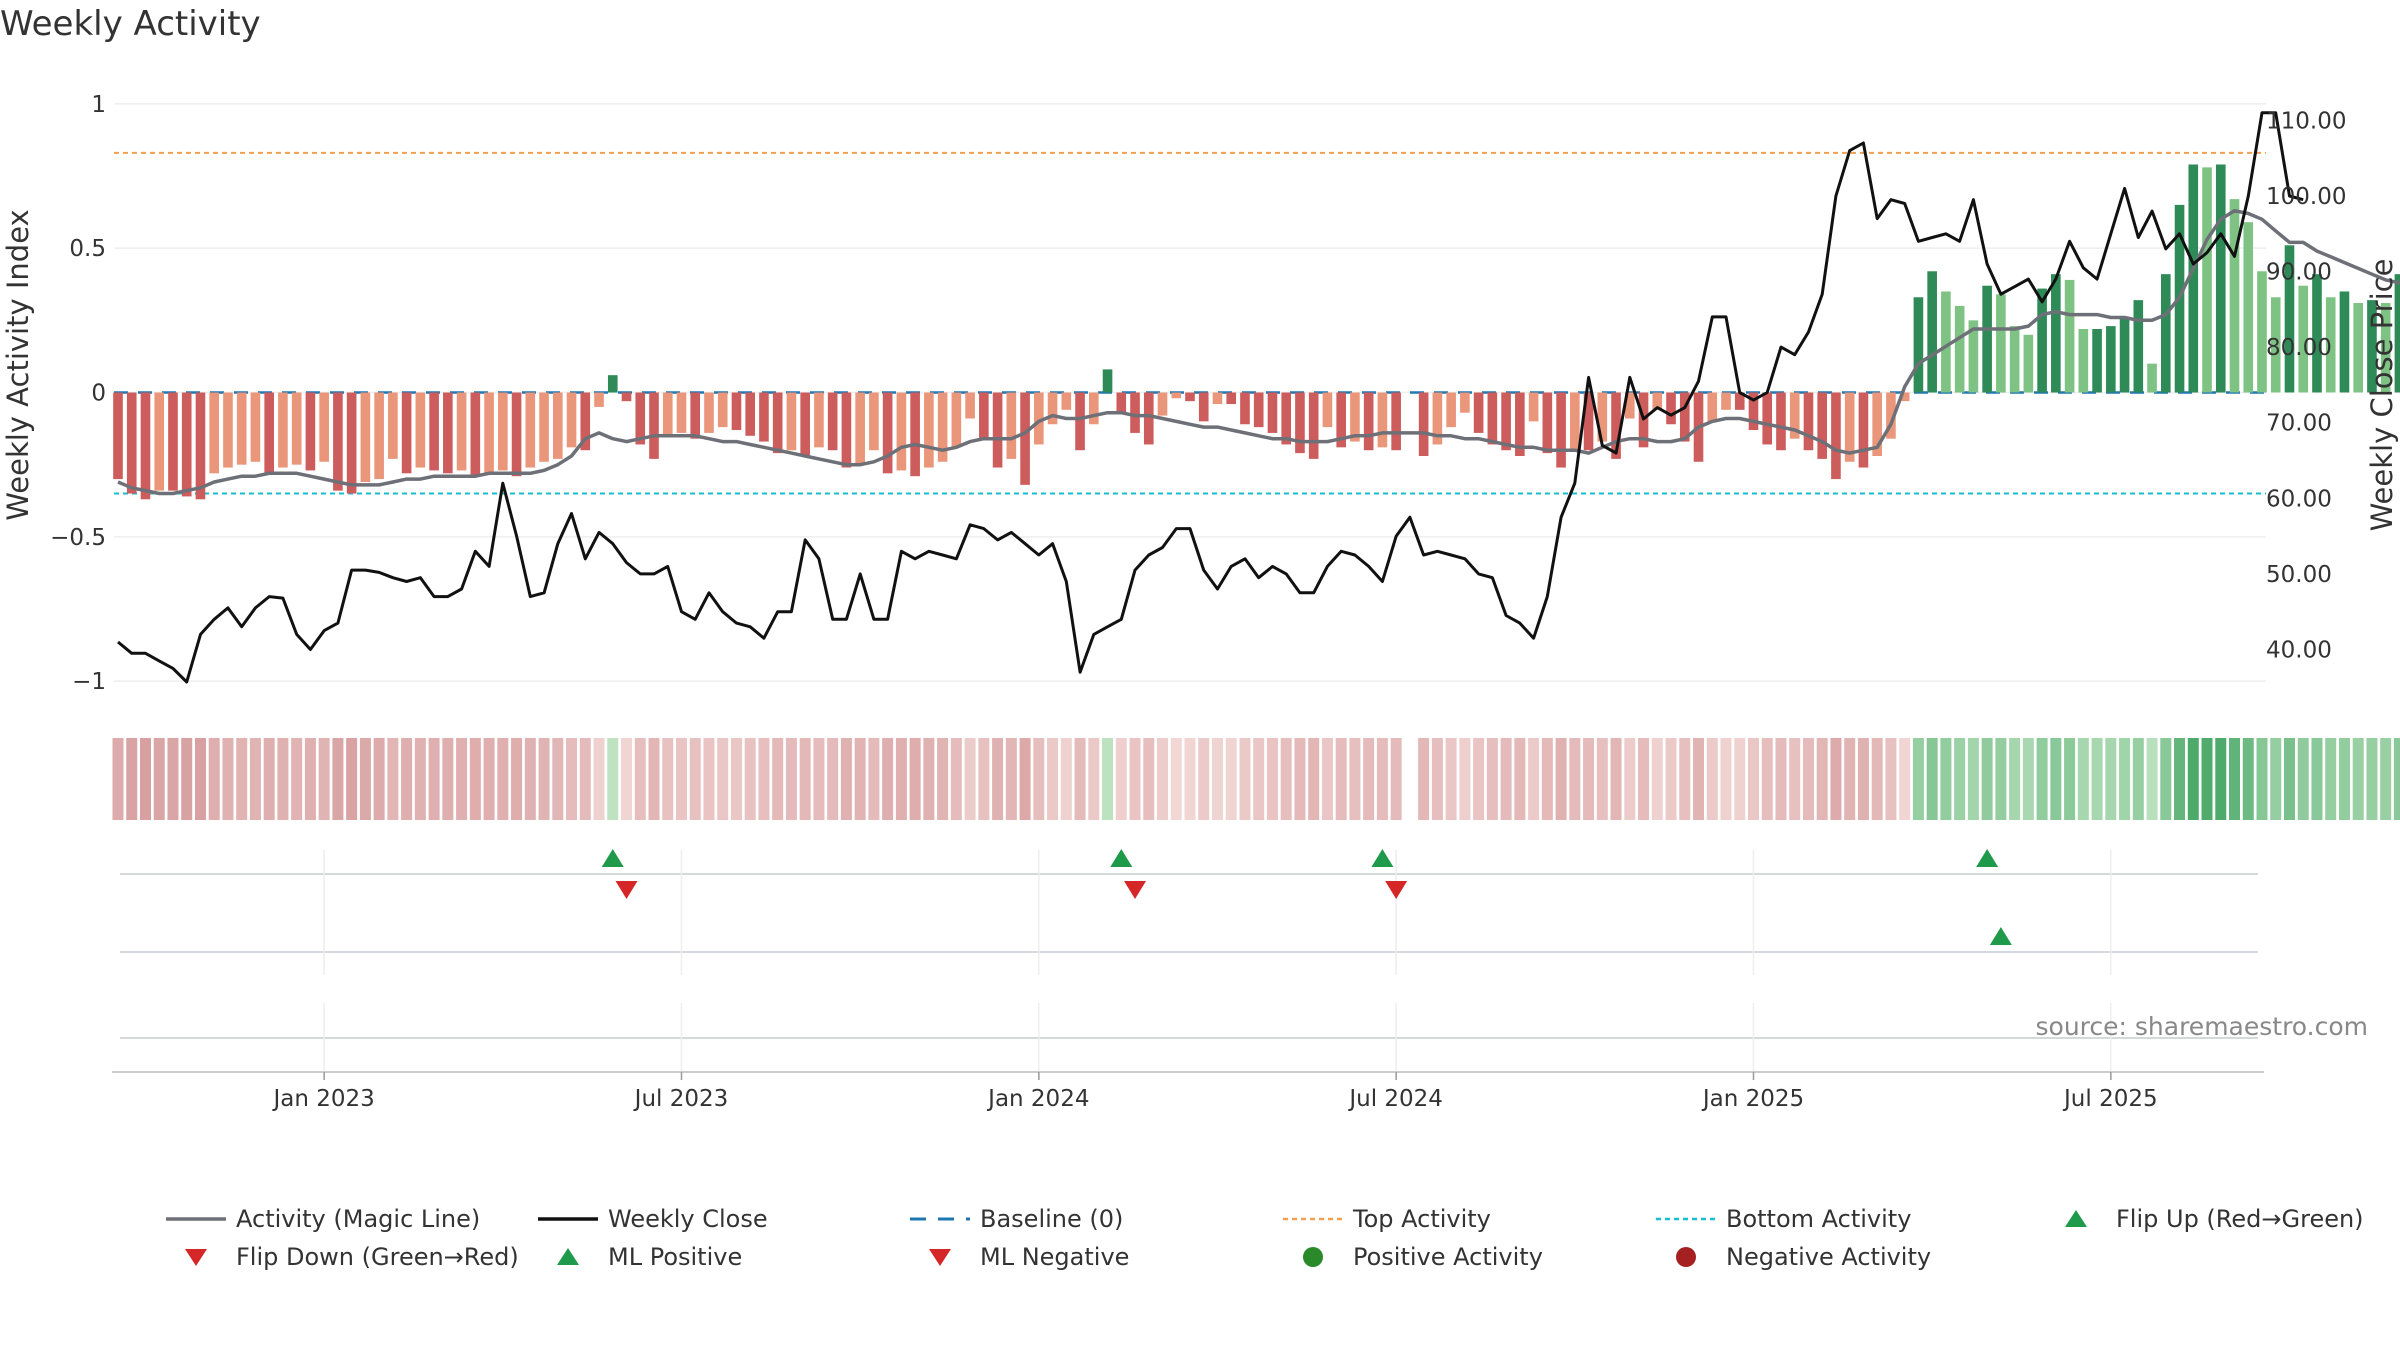  I want to click on legend-label: Flip Down (Green→Red), so click(377, 1257).